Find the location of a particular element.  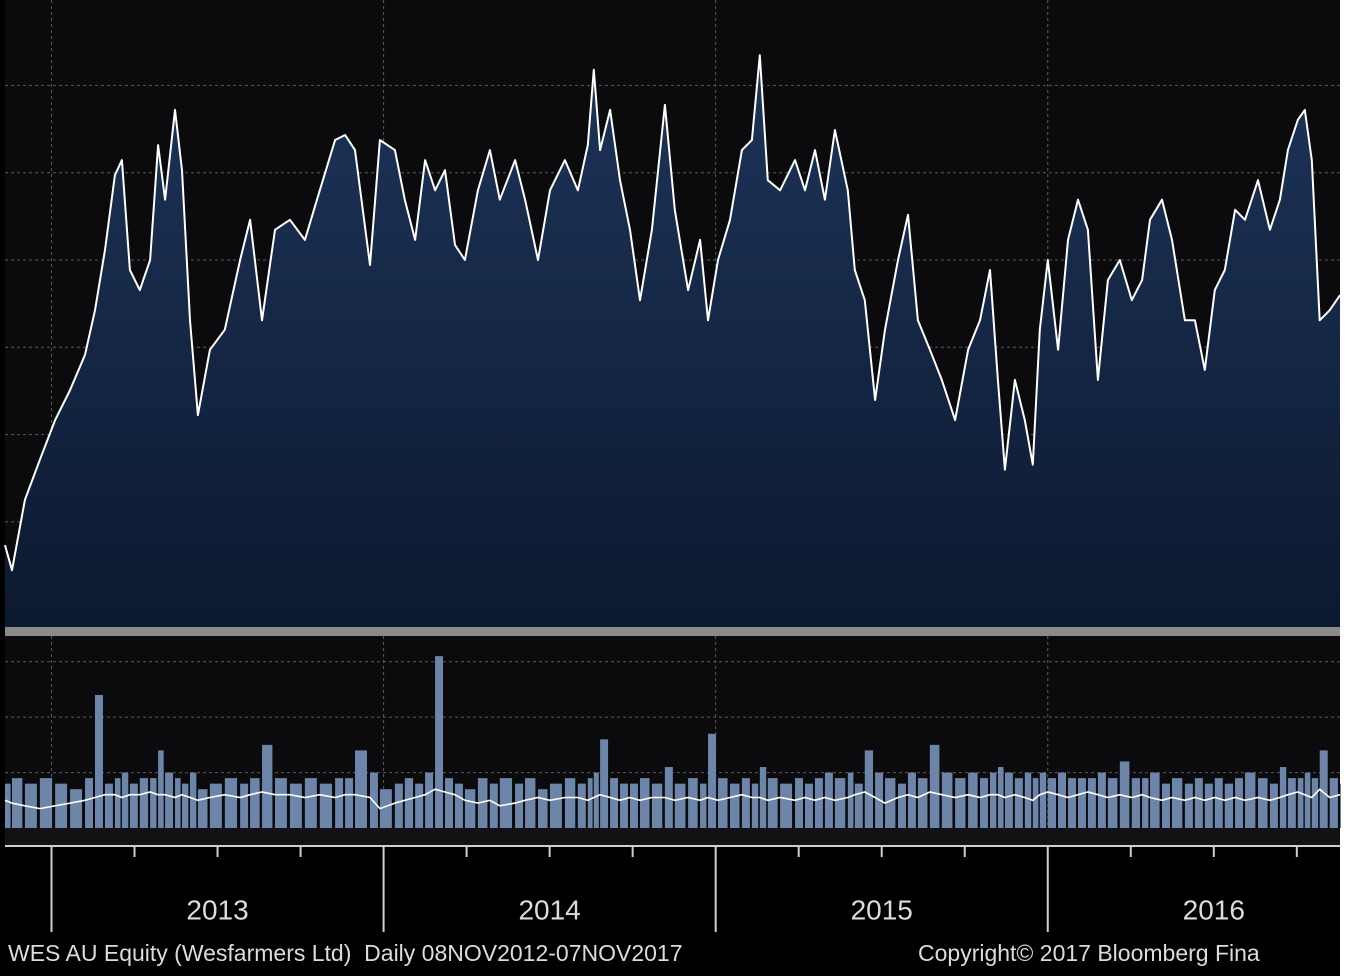

x-tick-label: 2014 is located at coordinates (549, 909).